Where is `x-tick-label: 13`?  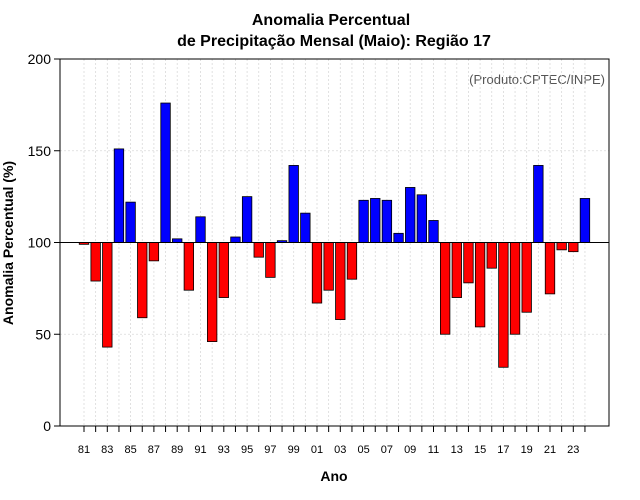 x-tick-label: 13 is located at coordinates (457, 450).